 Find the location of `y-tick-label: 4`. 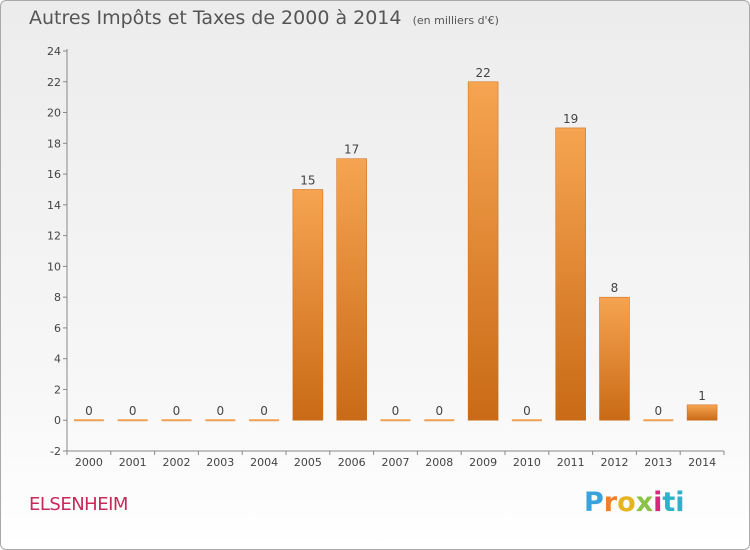

y-tick-label: 4 is located at coordinates (57, 359).